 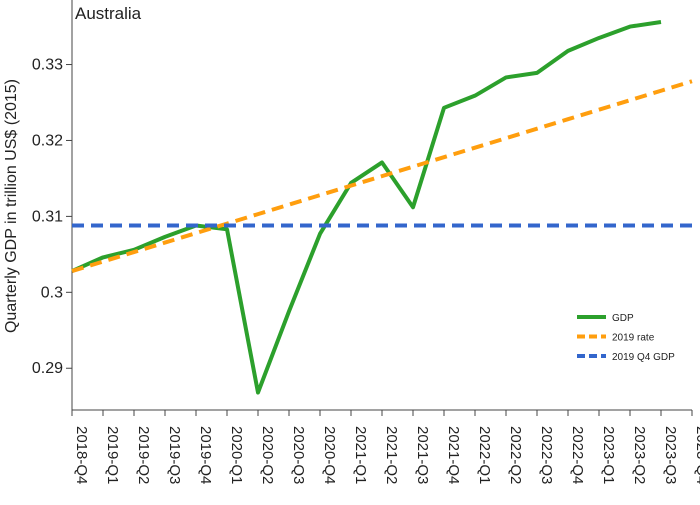 What do you see at coordinates (608, 455) in the screenshot?
I see `x-tick-label: 2023-Q1` at bounding box center [608, 455].